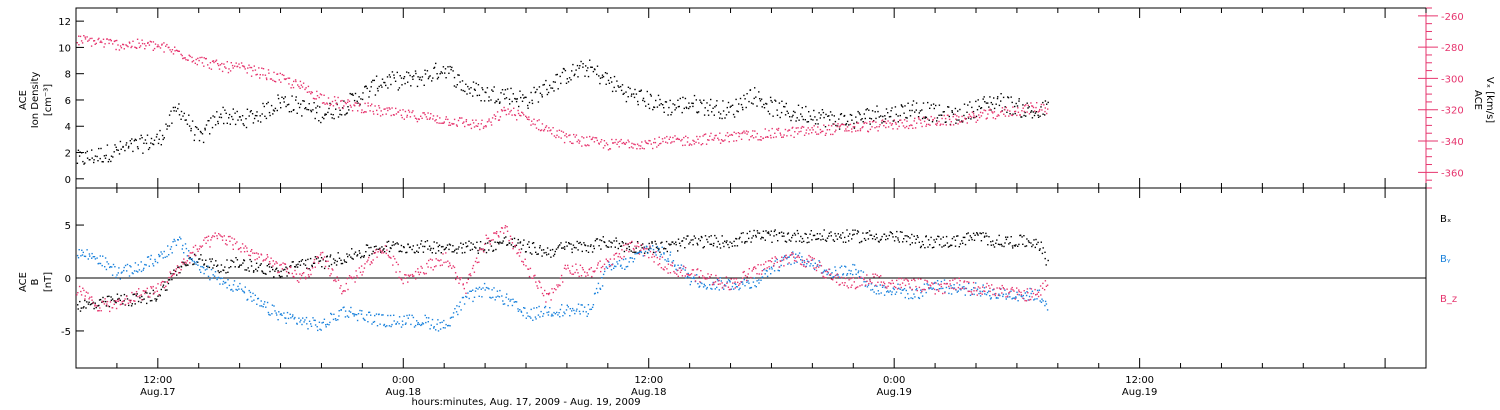 This screenshot has width=1500, height=410. I want to click on legend-entry: Bₓ, so click(1445, 219).